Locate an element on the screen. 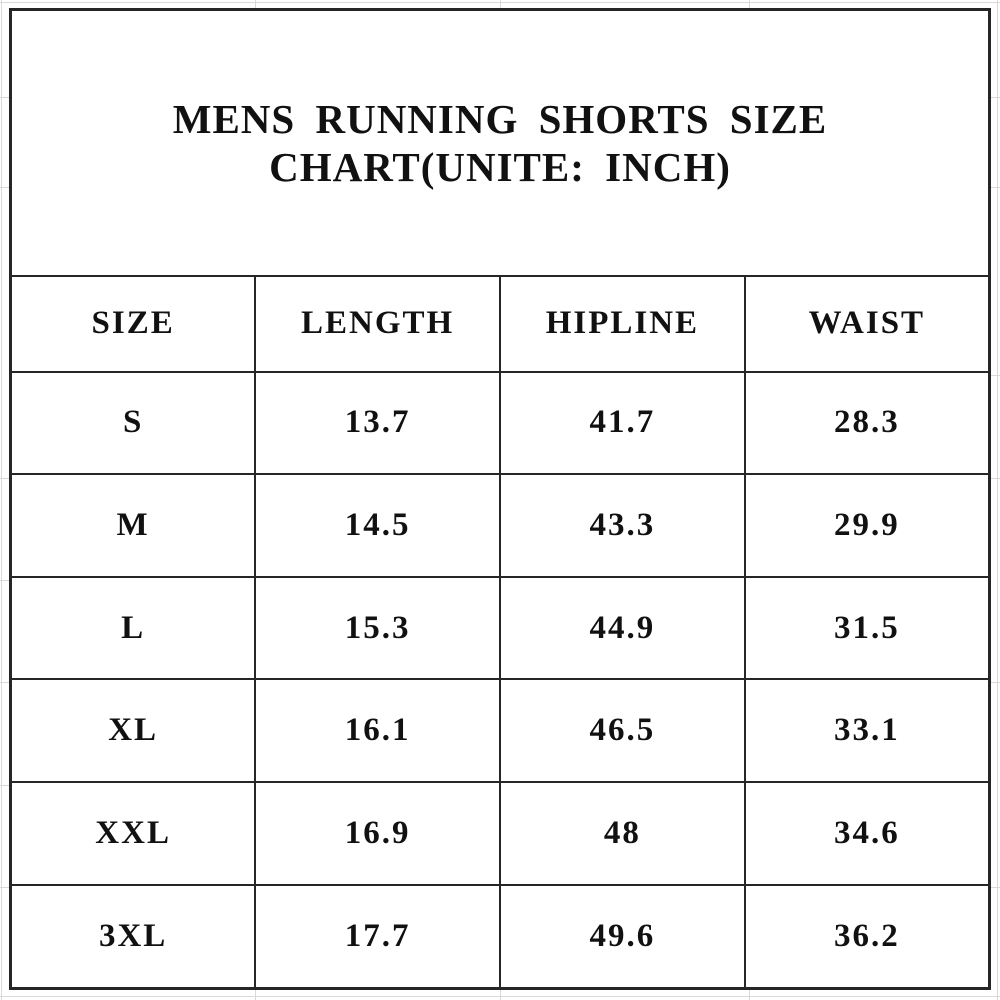 The image size is (1000, 1000). waist-value: 36.2 is located at coordinates (867, 936).